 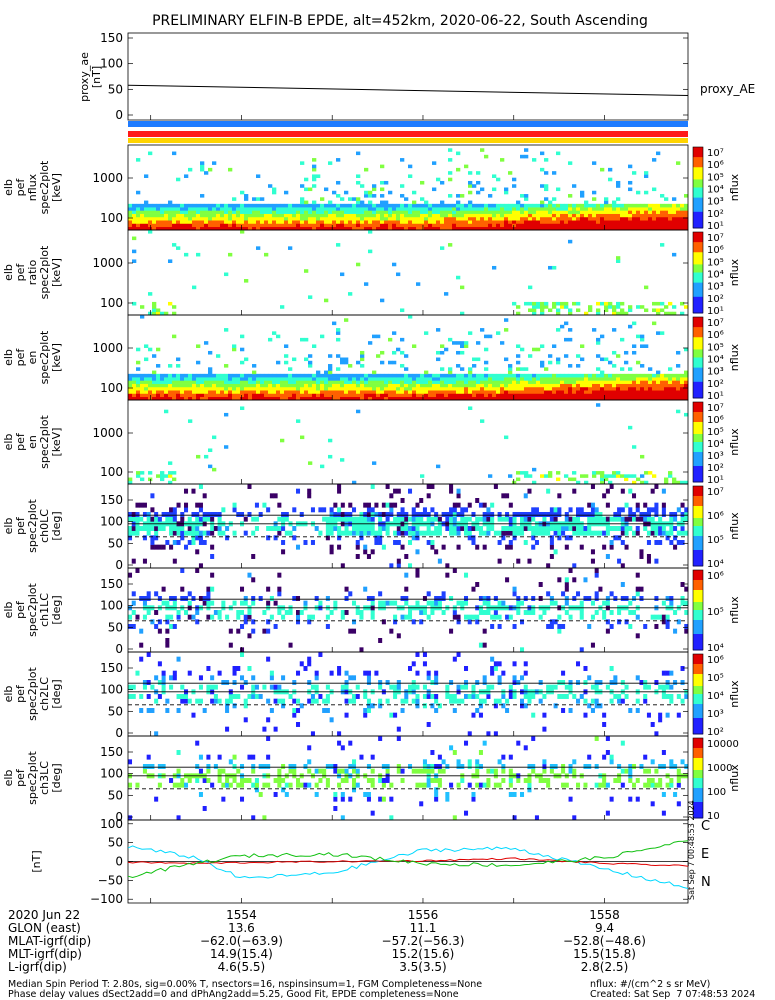 I want to click on colorbar-tick-label: 10⁴, so click(x=715, y=275).